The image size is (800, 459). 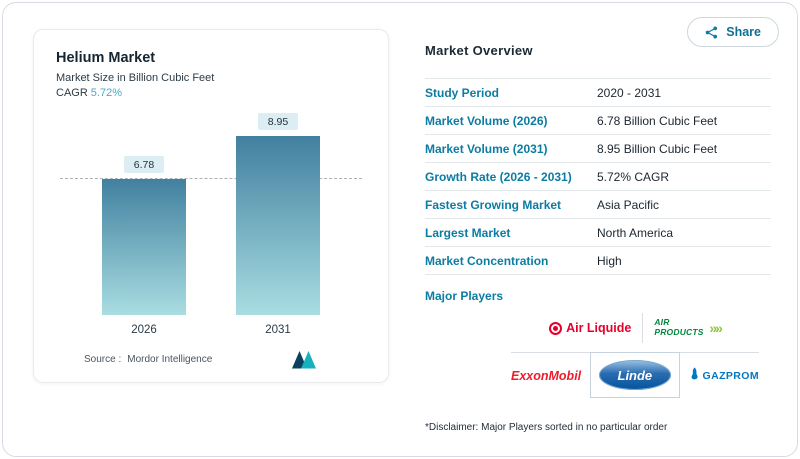 I want to click on x-axis-label-2031: 2031, so click(x=278, y=330).